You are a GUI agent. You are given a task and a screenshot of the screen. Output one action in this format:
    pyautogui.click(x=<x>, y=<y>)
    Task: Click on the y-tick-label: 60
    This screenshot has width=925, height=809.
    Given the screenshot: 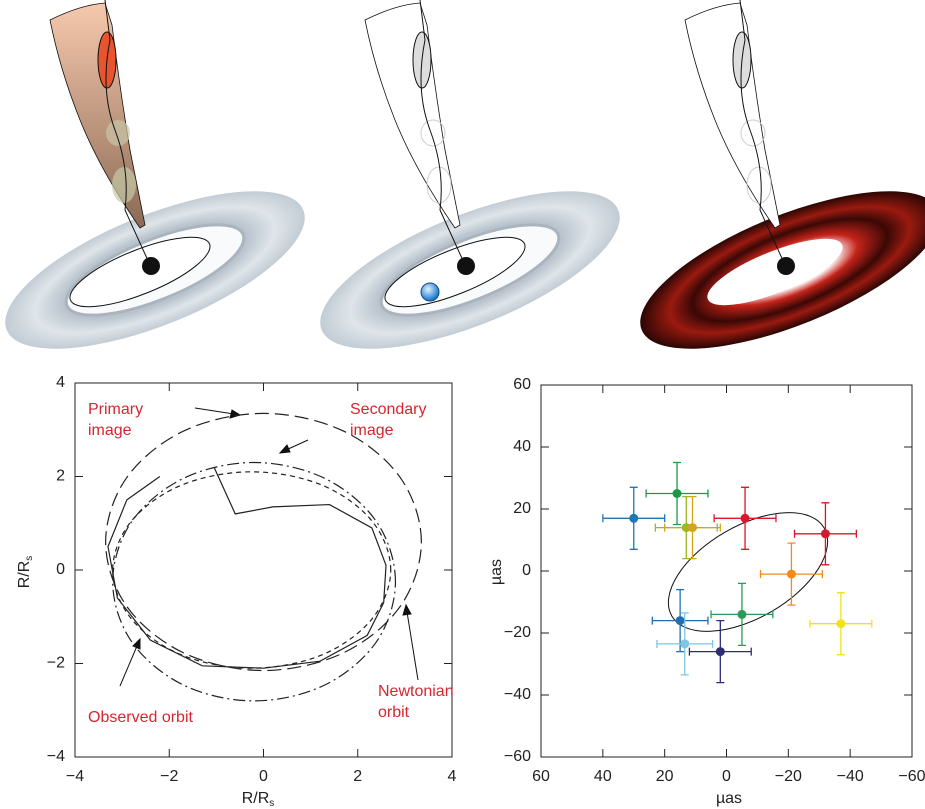 What is the action you would take?
    pyautogui.click(x=522, y=384)
    